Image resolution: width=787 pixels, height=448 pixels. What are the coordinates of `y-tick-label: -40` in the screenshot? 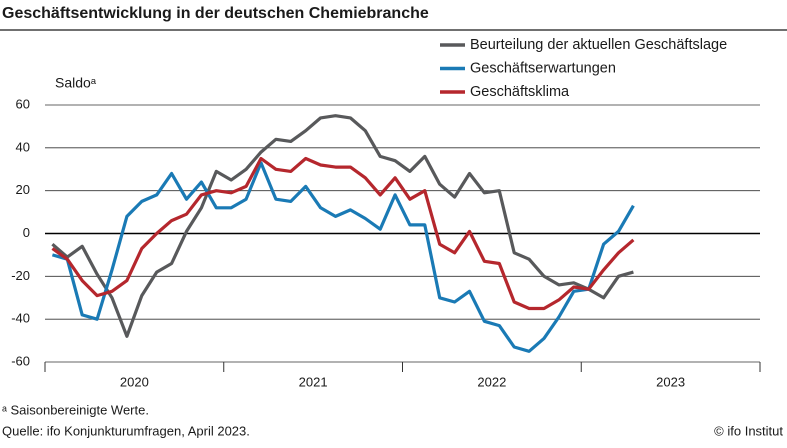 It's located at (20, 318).